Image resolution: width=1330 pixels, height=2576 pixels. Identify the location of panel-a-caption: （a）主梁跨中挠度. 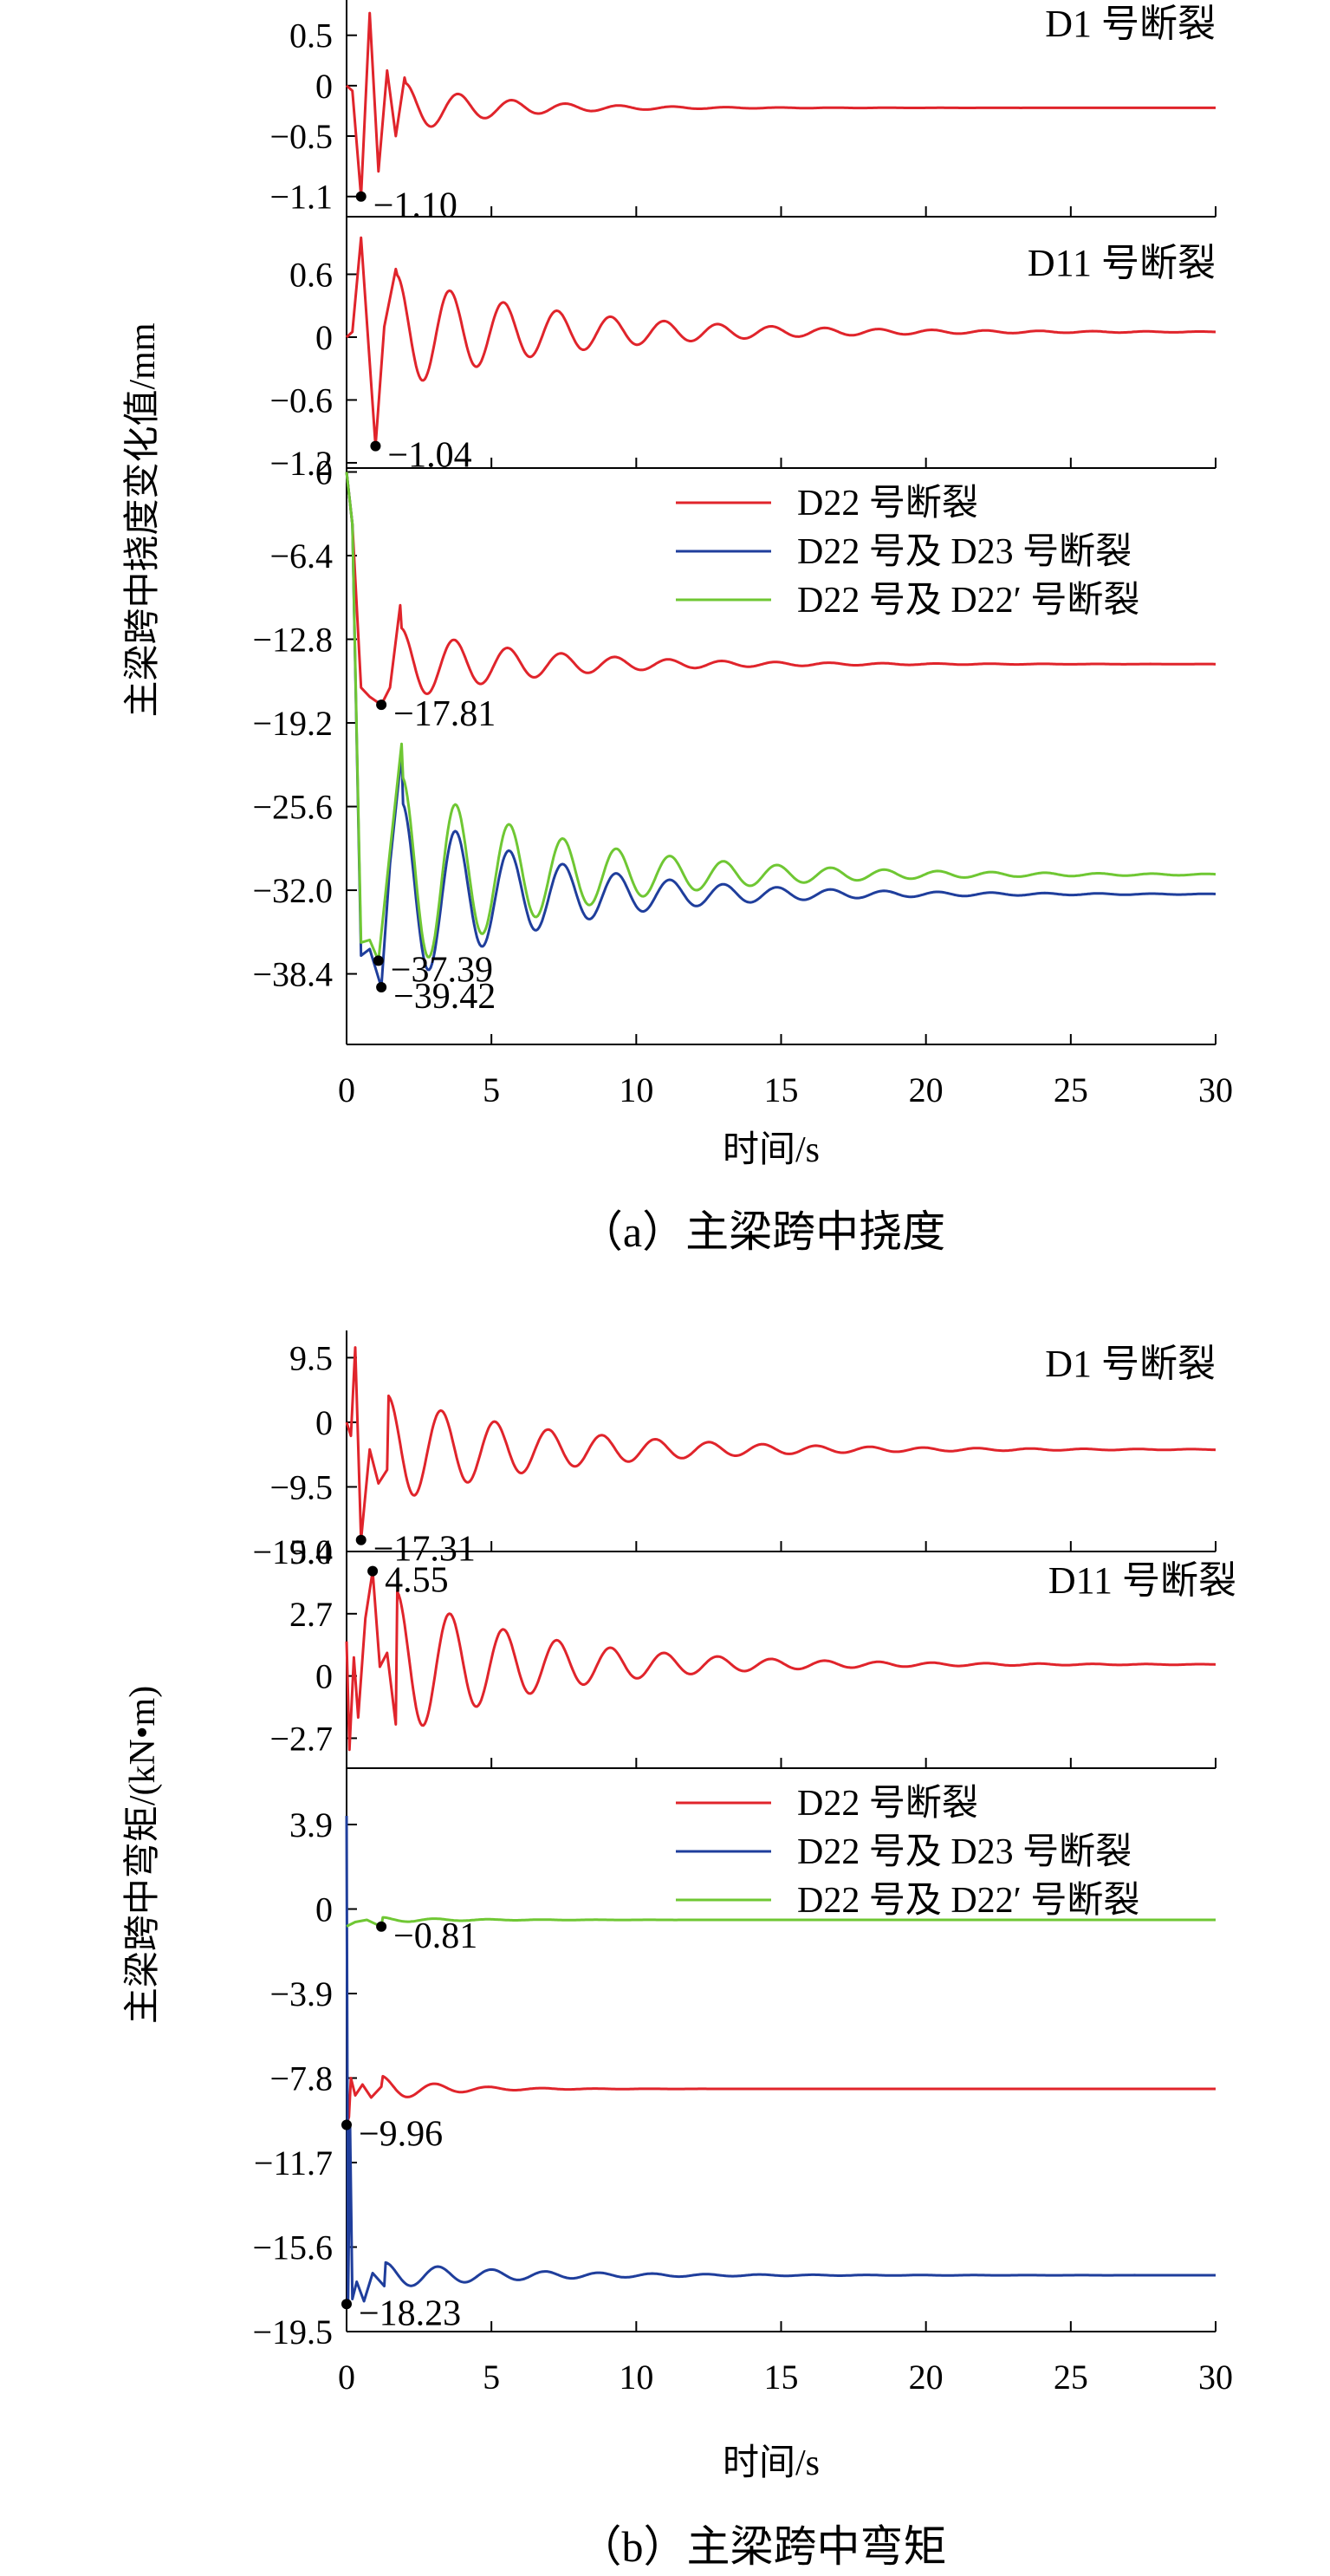
(762, 1231).